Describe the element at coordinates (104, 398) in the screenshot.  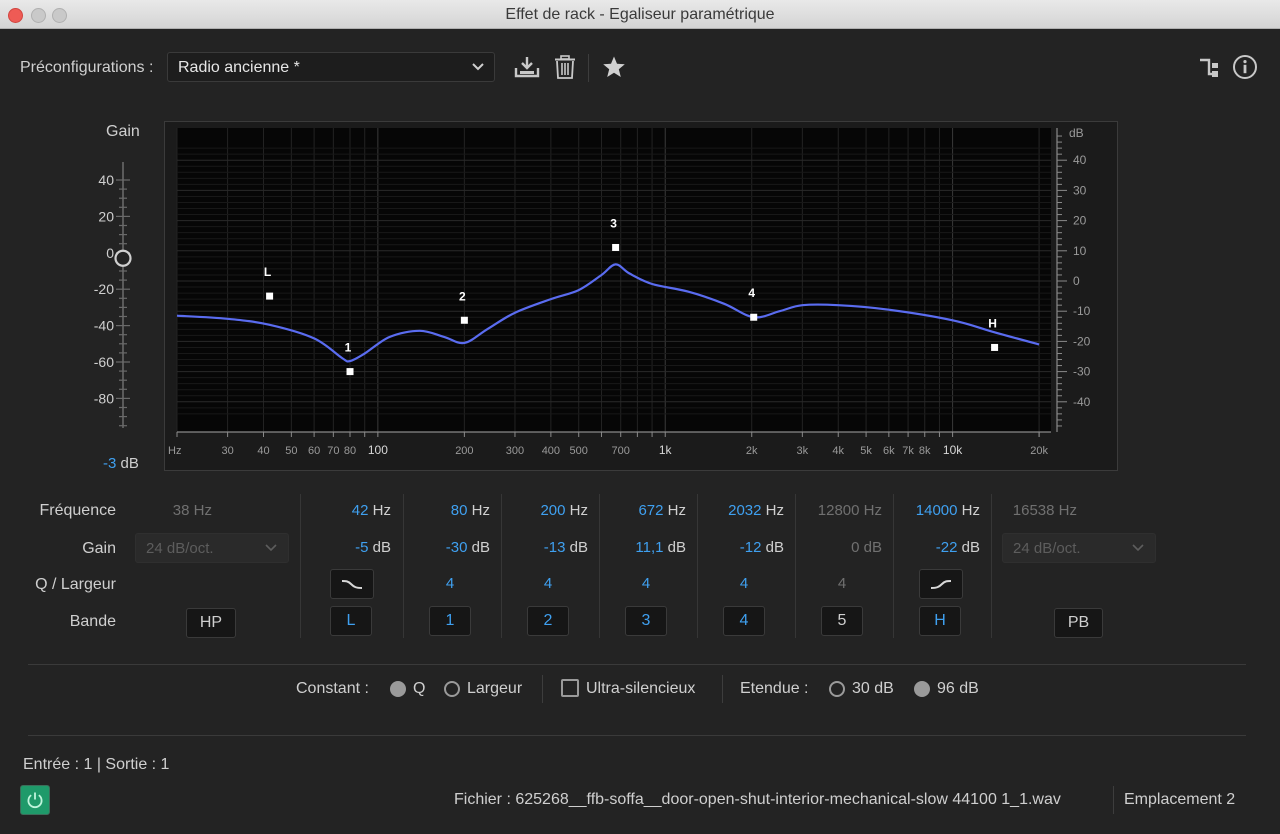
I see `gain-slider-tick-label: -80` at that location.